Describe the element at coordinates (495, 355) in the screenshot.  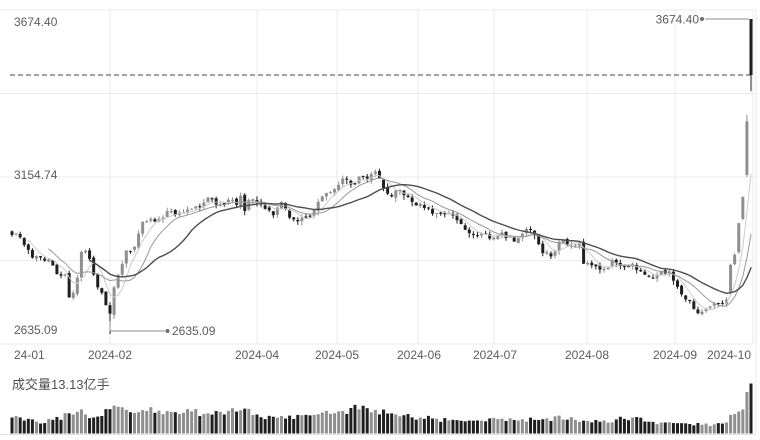
I see `x-axis-label-jul: 2024-07` at that location.